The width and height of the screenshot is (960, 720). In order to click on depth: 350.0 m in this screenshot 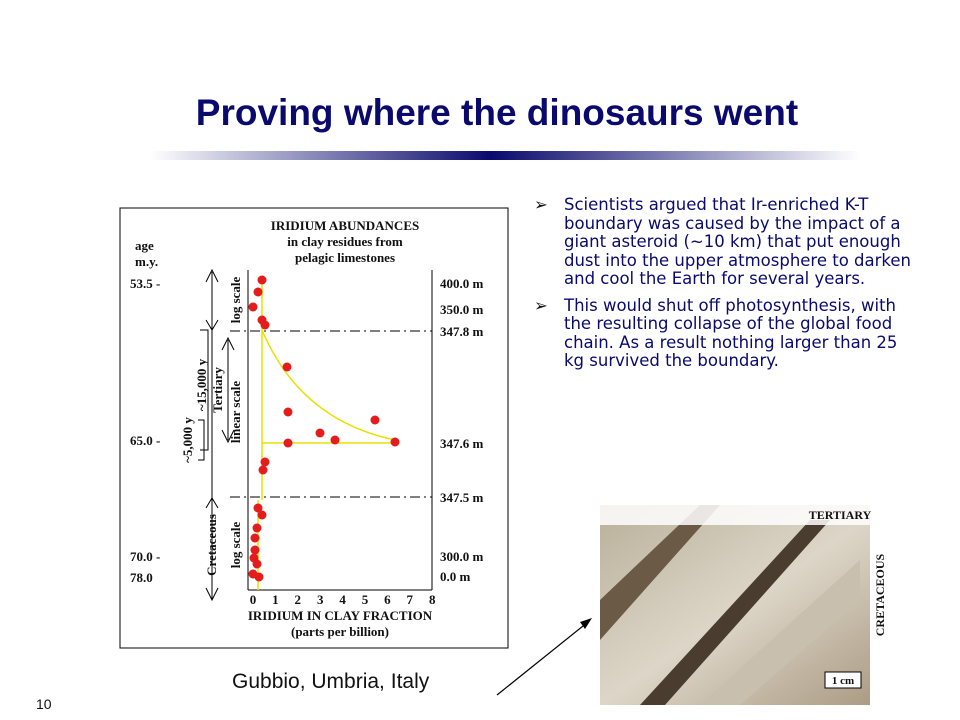, I will do `click(462, 309)`.